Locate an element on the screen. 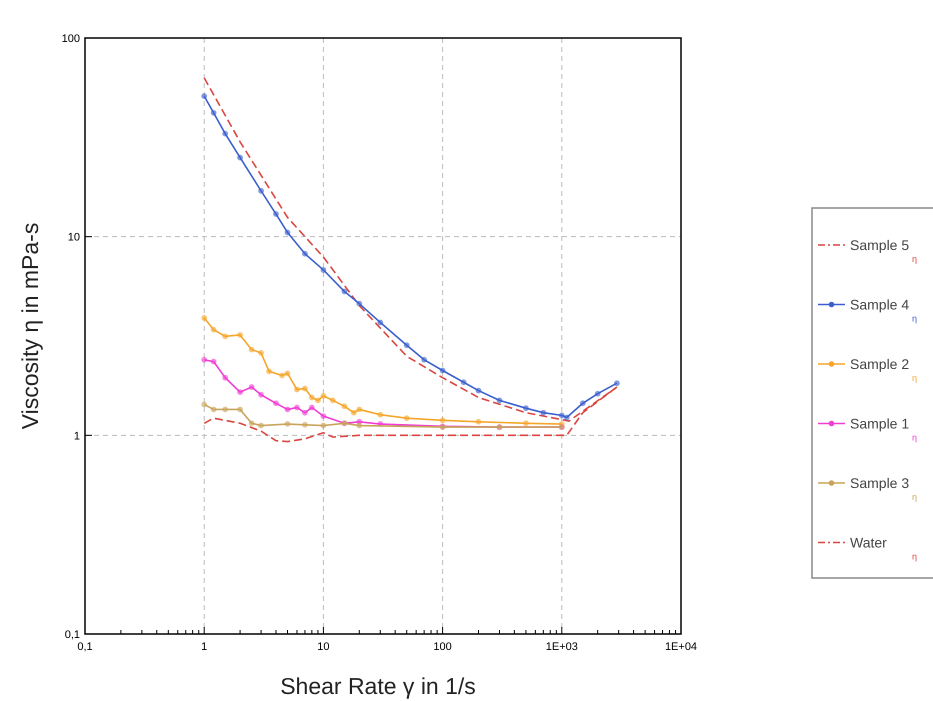 The image size is (933, 701). x-tick-label: 1E+04 is located at coordinates (681, 647).